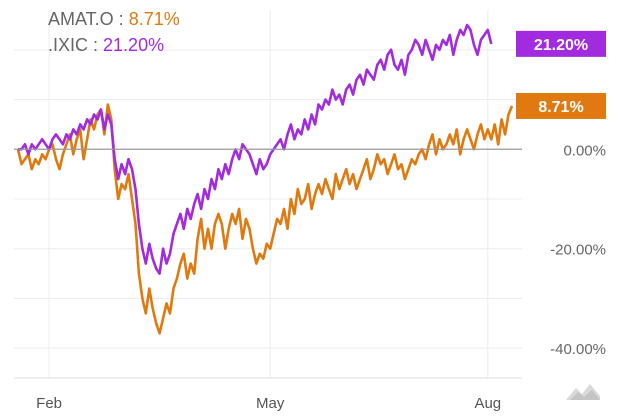 The width and height of the screenshot is (620, 419). Describe the element at coordinates (578, 250) in the screenshot. I see `y-tick-label: -20.00%` at that location.